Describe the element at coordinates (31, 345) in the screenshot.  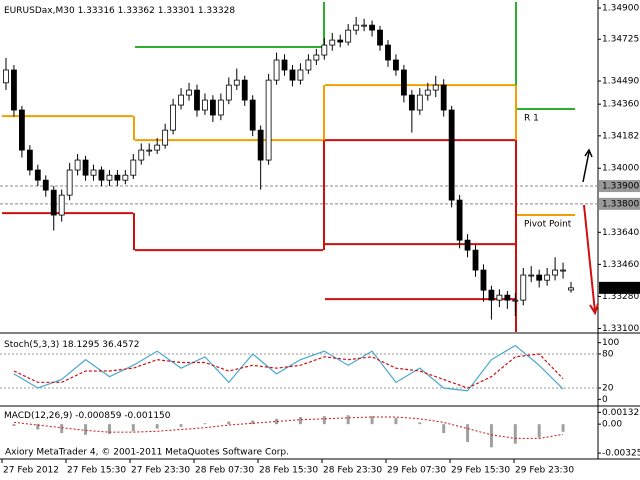
I see `indicator-name: Stoch(5,3,3)` at that location.